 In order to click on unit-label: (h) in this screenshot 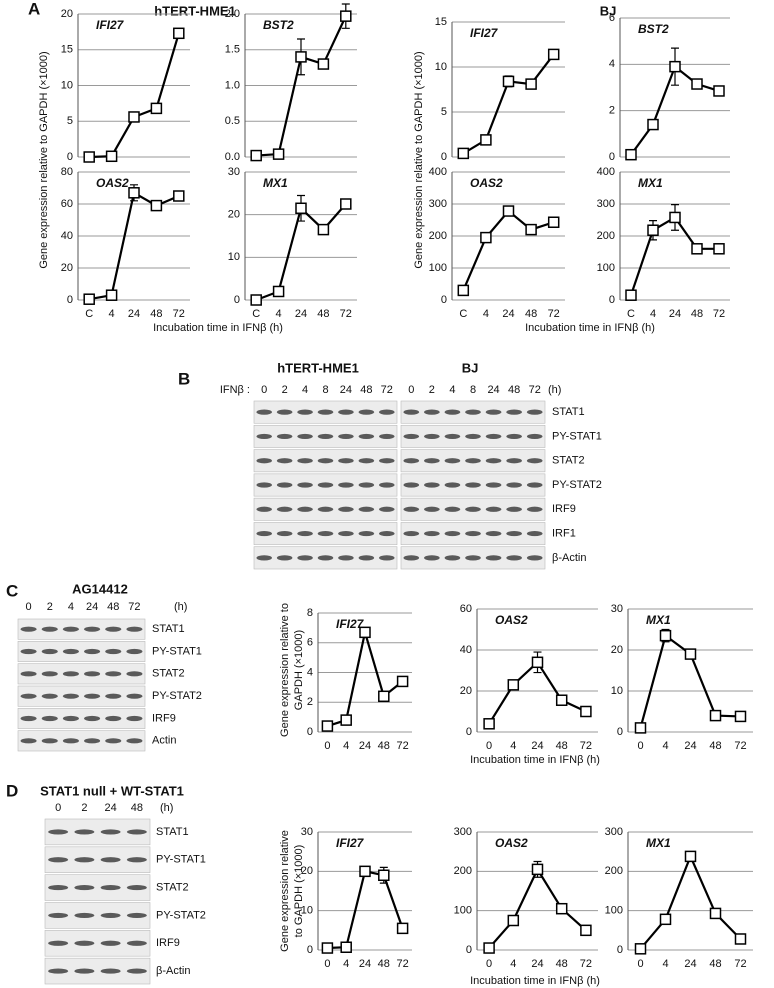, I will do `click(166, 808)`.